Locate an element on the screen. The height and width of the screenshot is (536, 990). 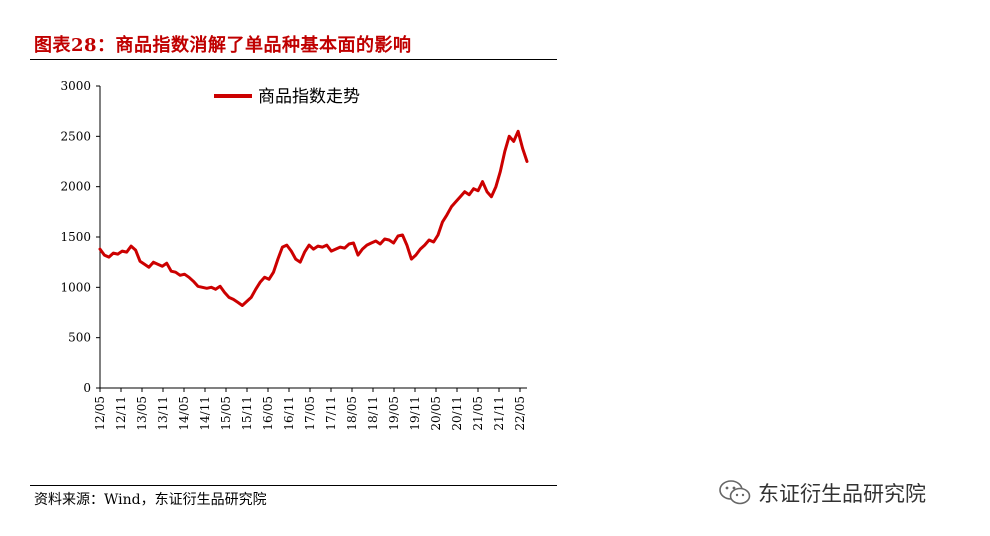
series-line is located at coordinates (313, 218).